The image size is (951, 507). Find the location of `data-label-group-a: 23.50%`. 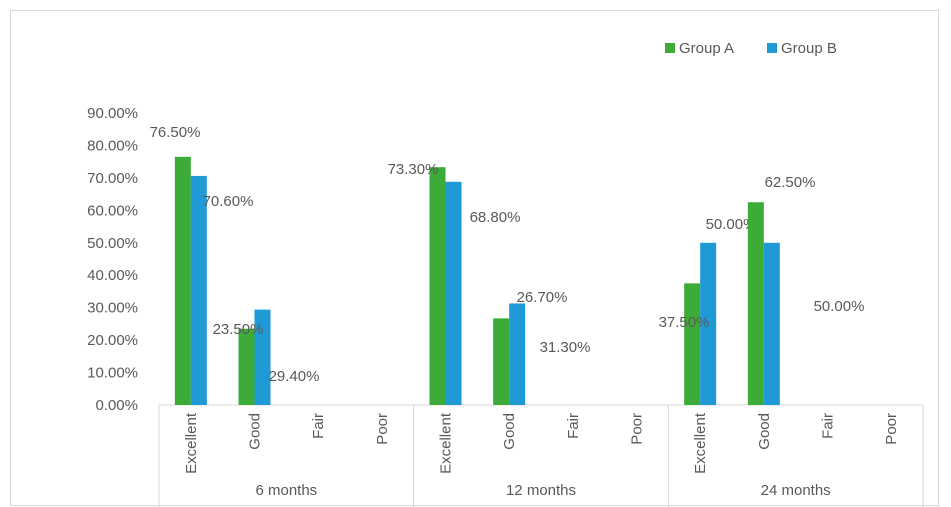

data-label-group-a: 23.50% is located at coordinates (238, 329).